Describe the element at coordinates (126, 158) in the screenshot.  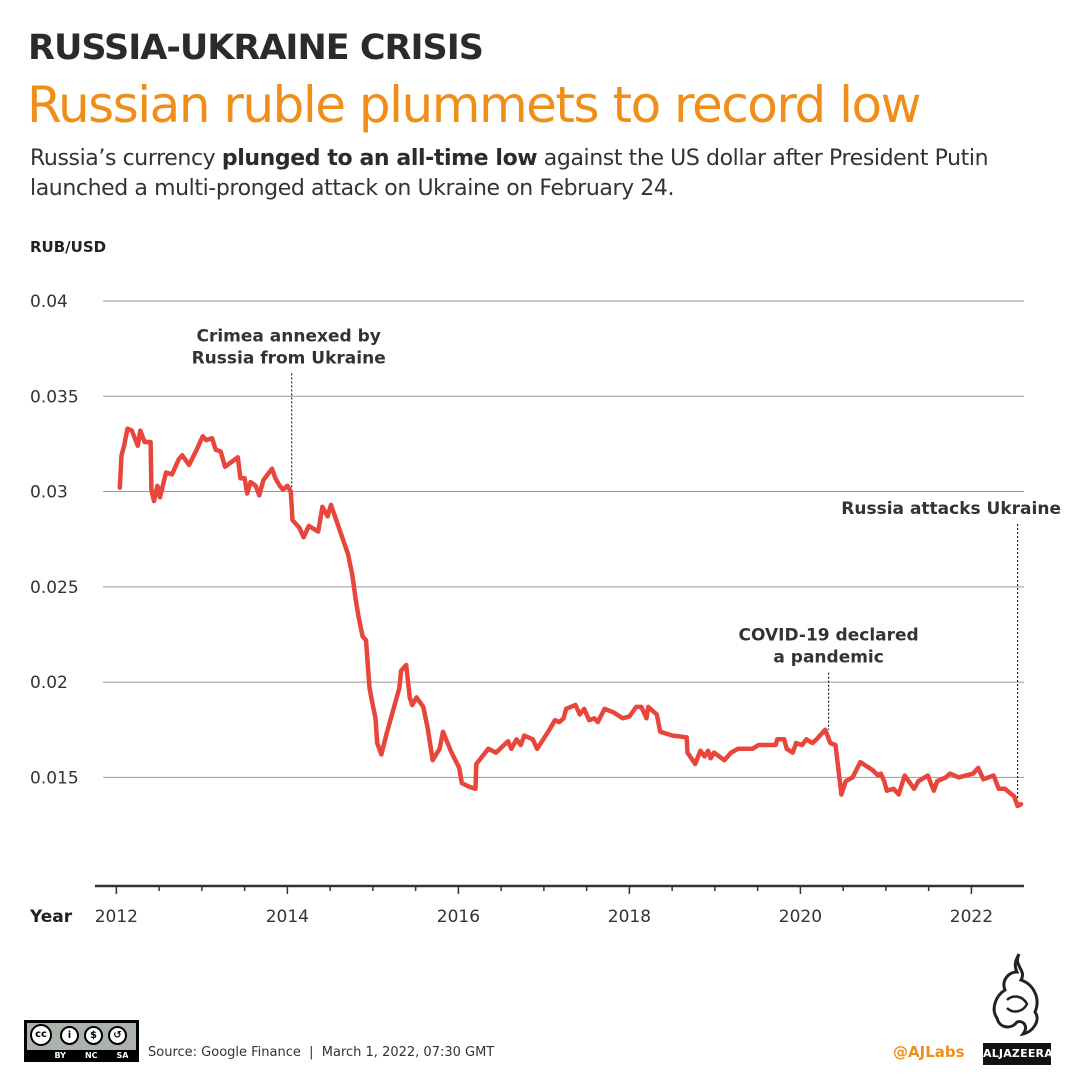
I see `desc-text: Russia’s currency` at that location.